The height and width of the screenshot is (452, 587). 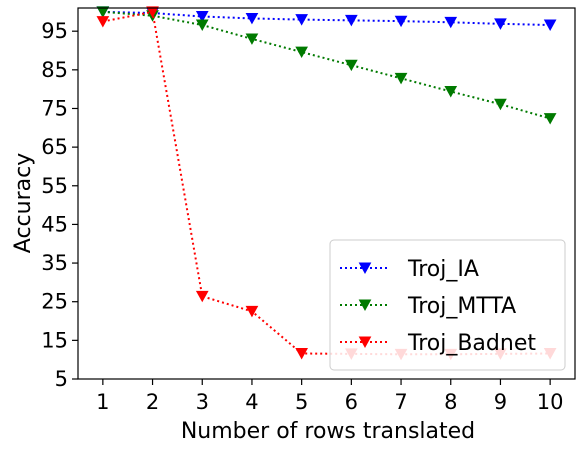 I want to click on x-tick-label: 6, so click(x=351, y=402).